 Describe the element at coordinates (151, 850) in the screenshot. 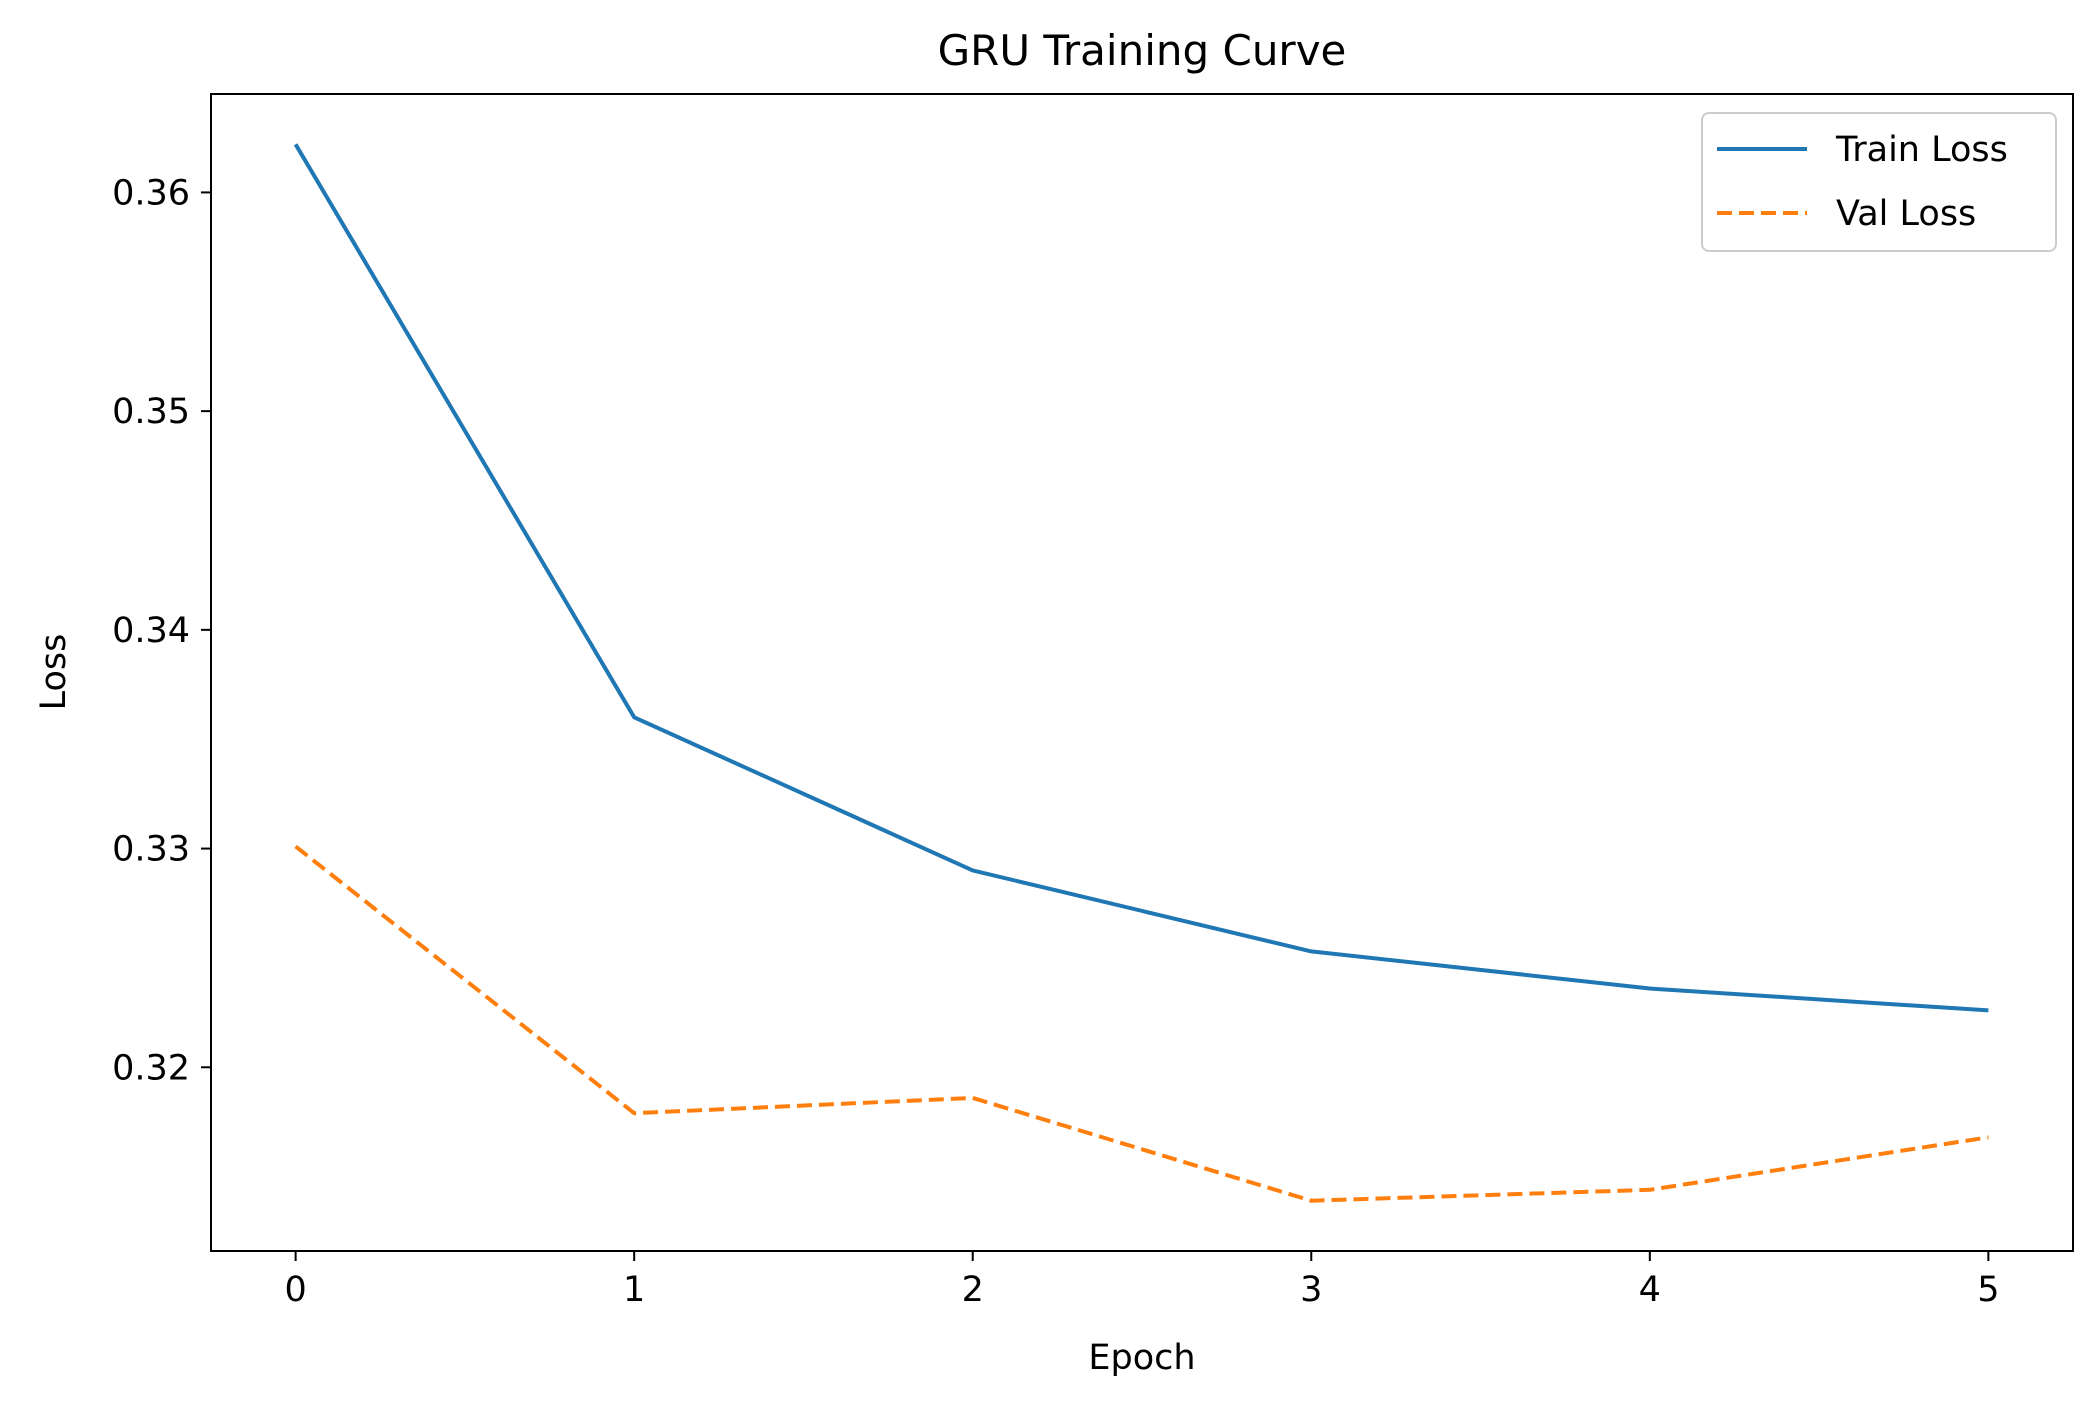

I see `y-tick-label: 0.33` at that location.